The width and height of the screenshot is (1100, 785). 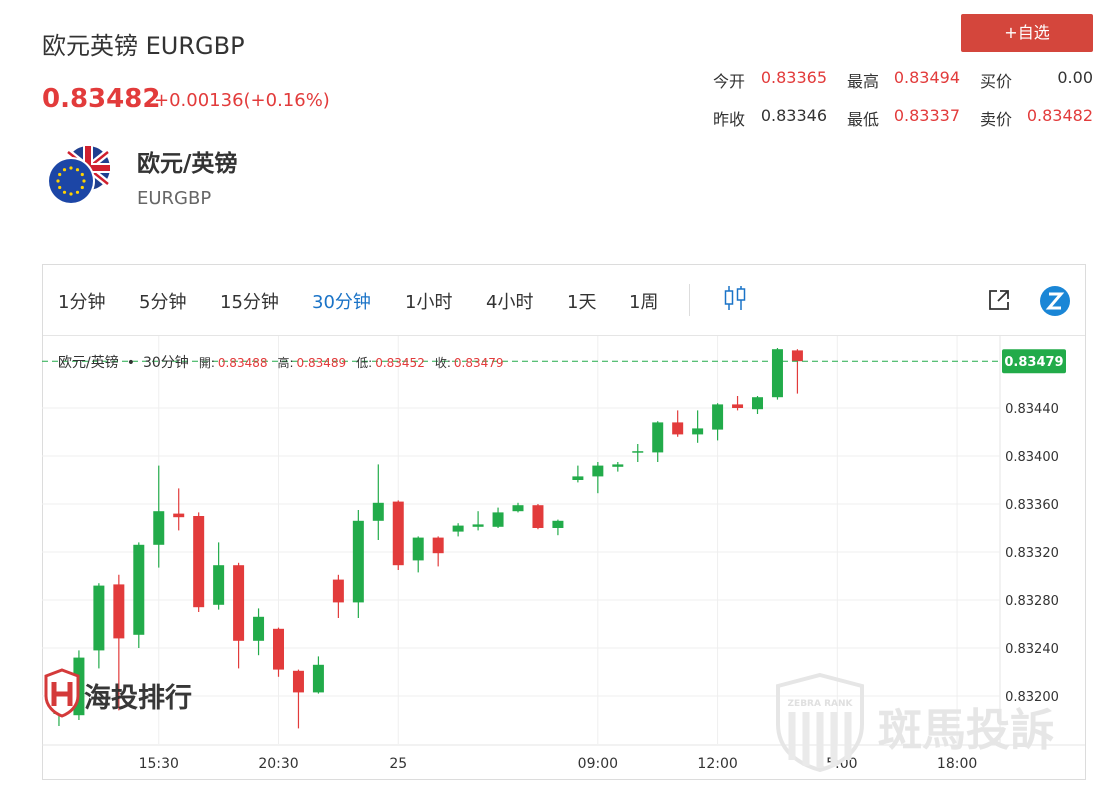 I want to click on watermark-badge-text: ZEBRA RANK, so click(x=821, y=704).